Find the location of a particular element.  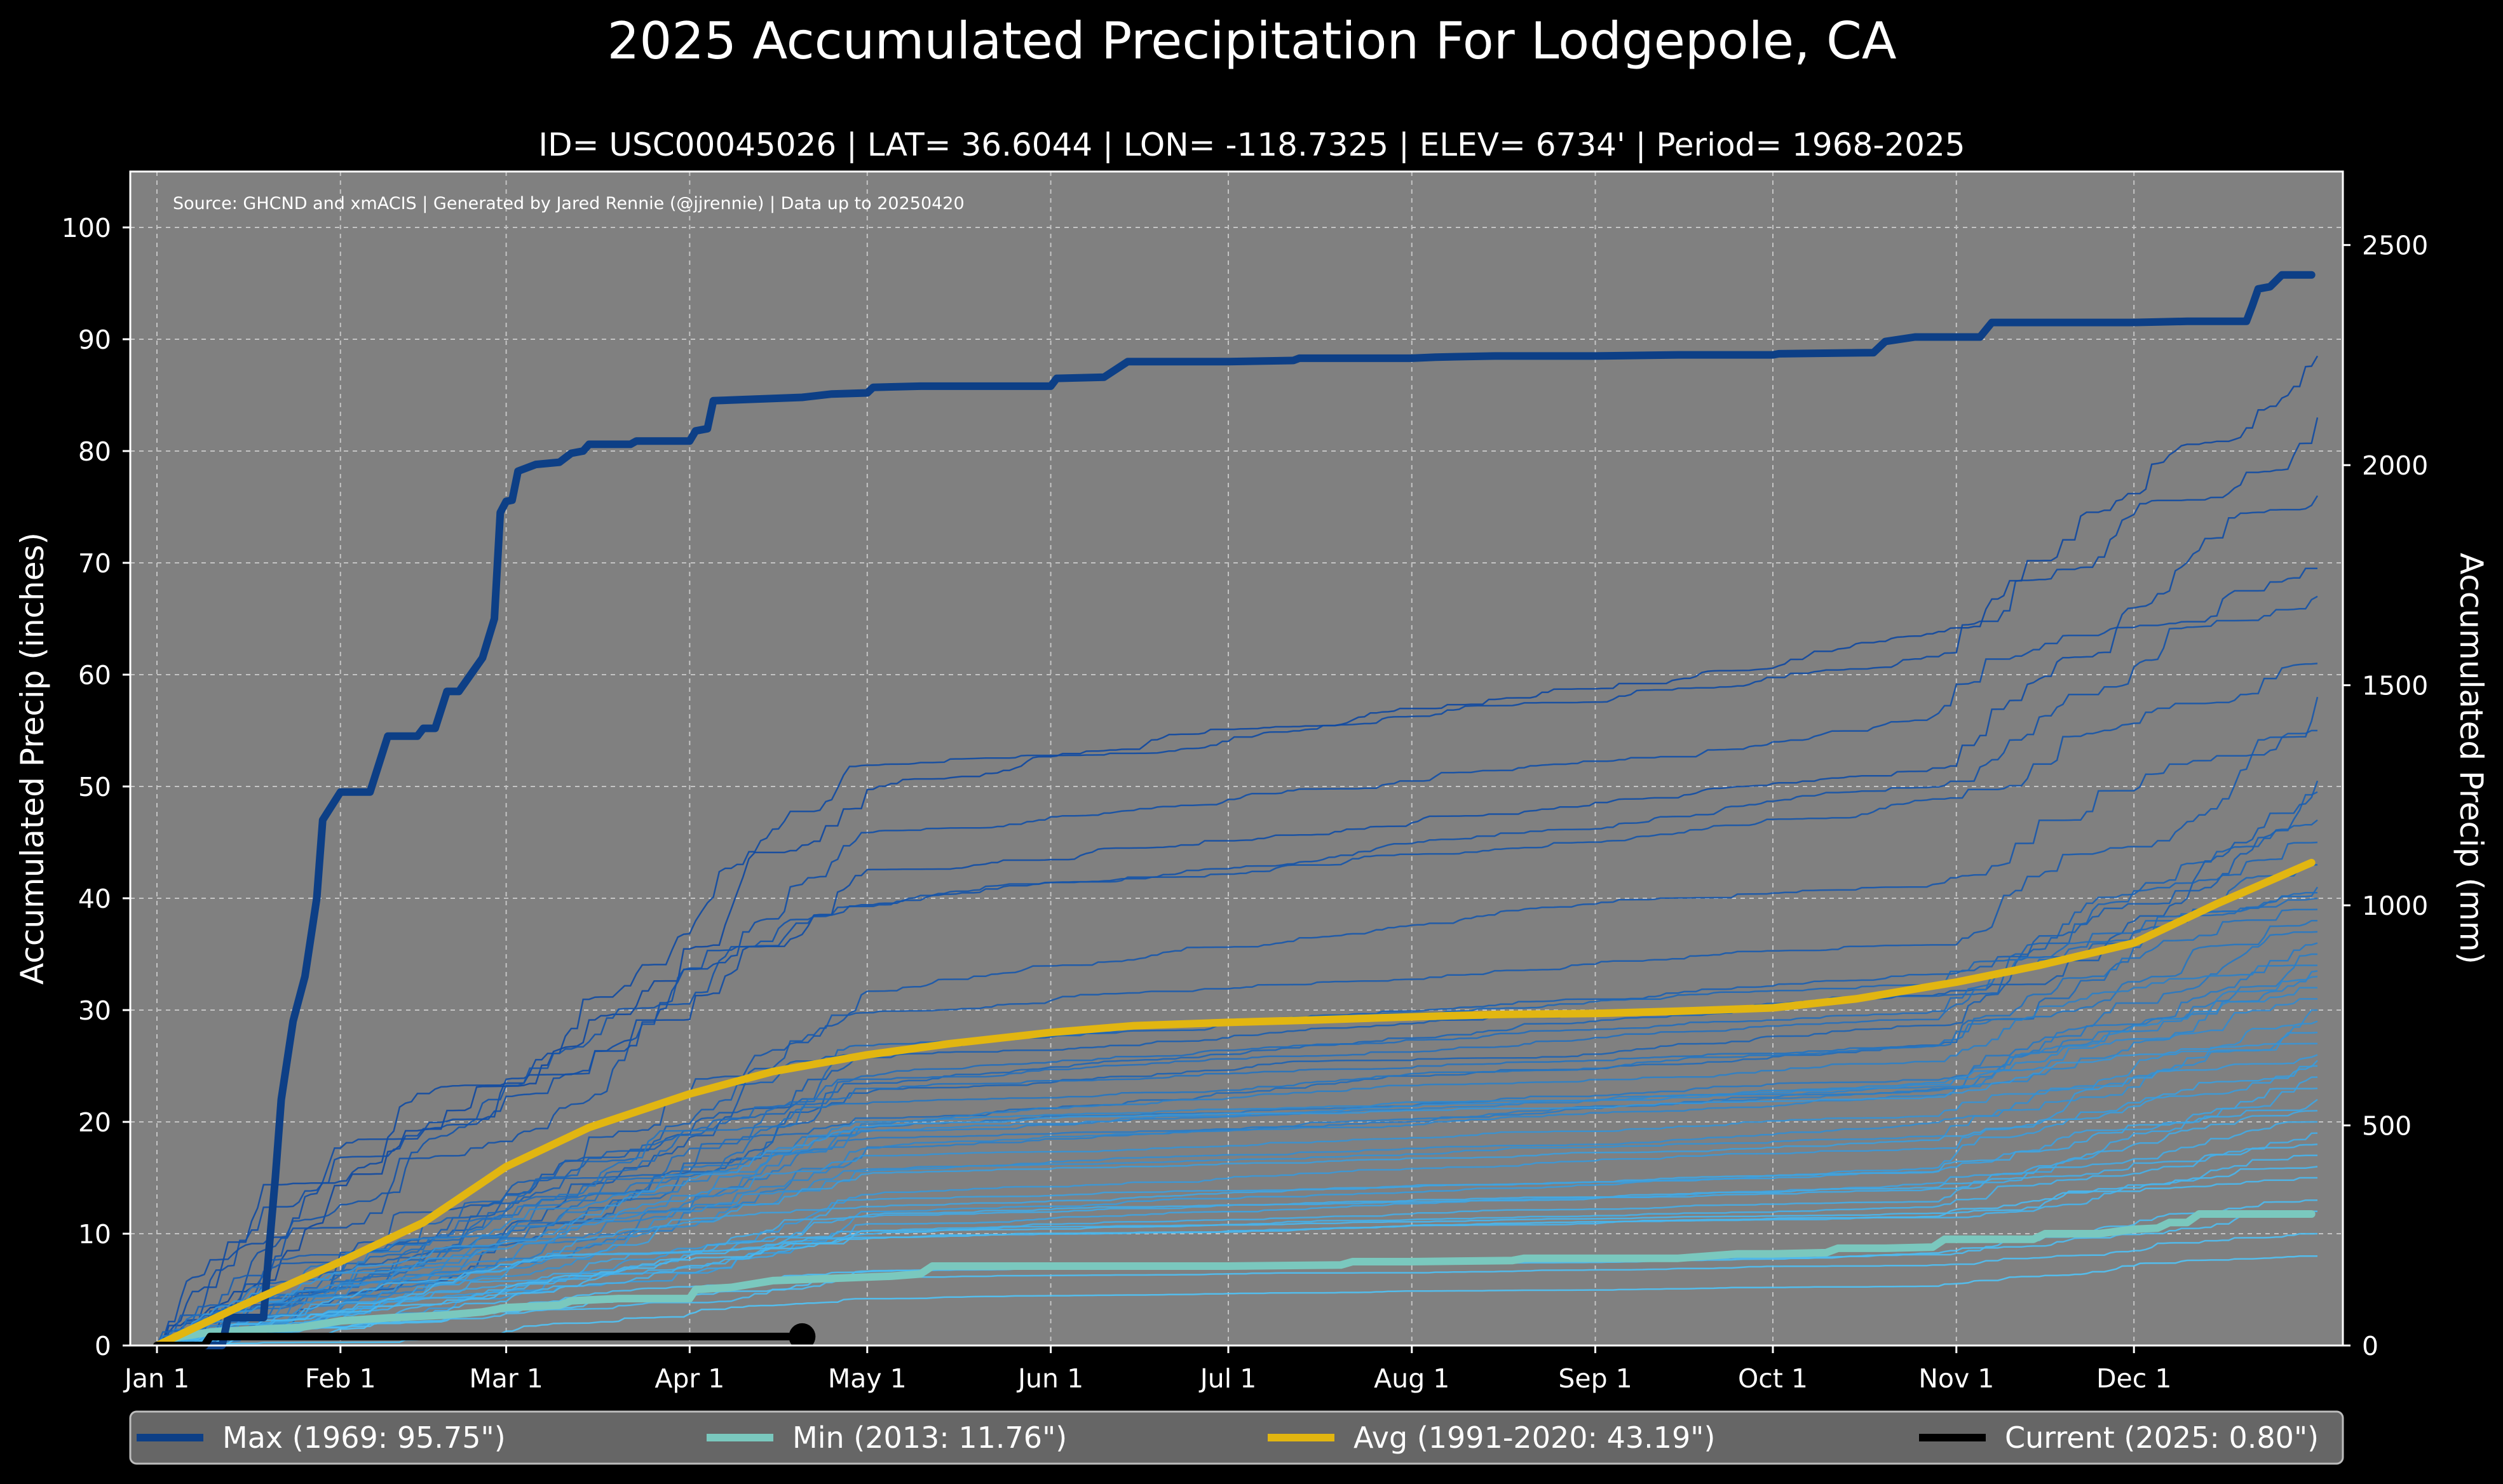

legend-box is located at coordinates (1236, 1437).